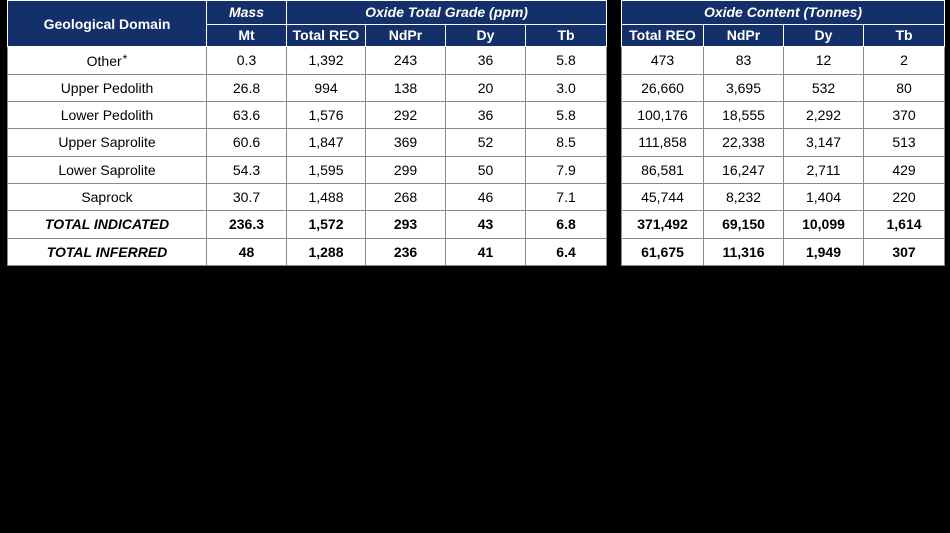 This screenshot has height=533, width=950. Describe the element at coordinates (326, 115) in the screenshot. I see `treo-cell: 1,576` at that location.